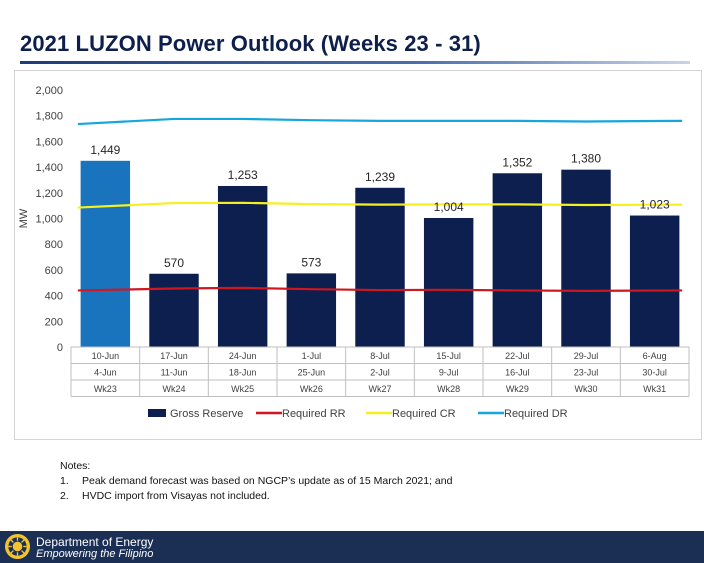 This screenshot has height=563, width=704. What do you see at coordinates (380, 177) in the screenshot?
I see `bar-data-label: 1,239` at bounding box center [380, 177].